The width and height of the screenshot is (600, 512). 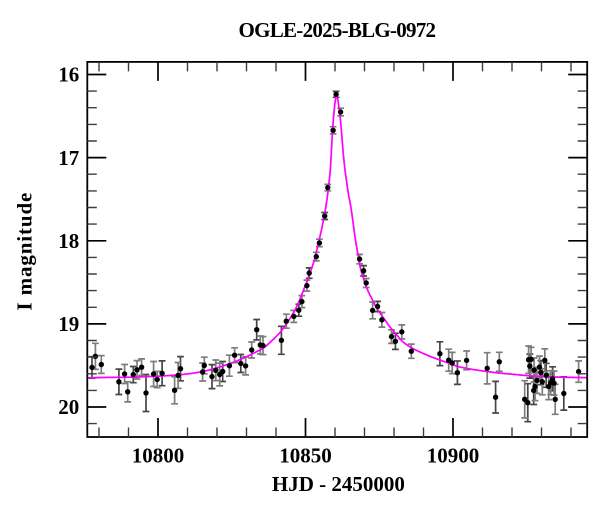 What do you see at coordinates (68, 407) in the screenshot?
I see `svg-text: 20` at bounding box center [68, 407].